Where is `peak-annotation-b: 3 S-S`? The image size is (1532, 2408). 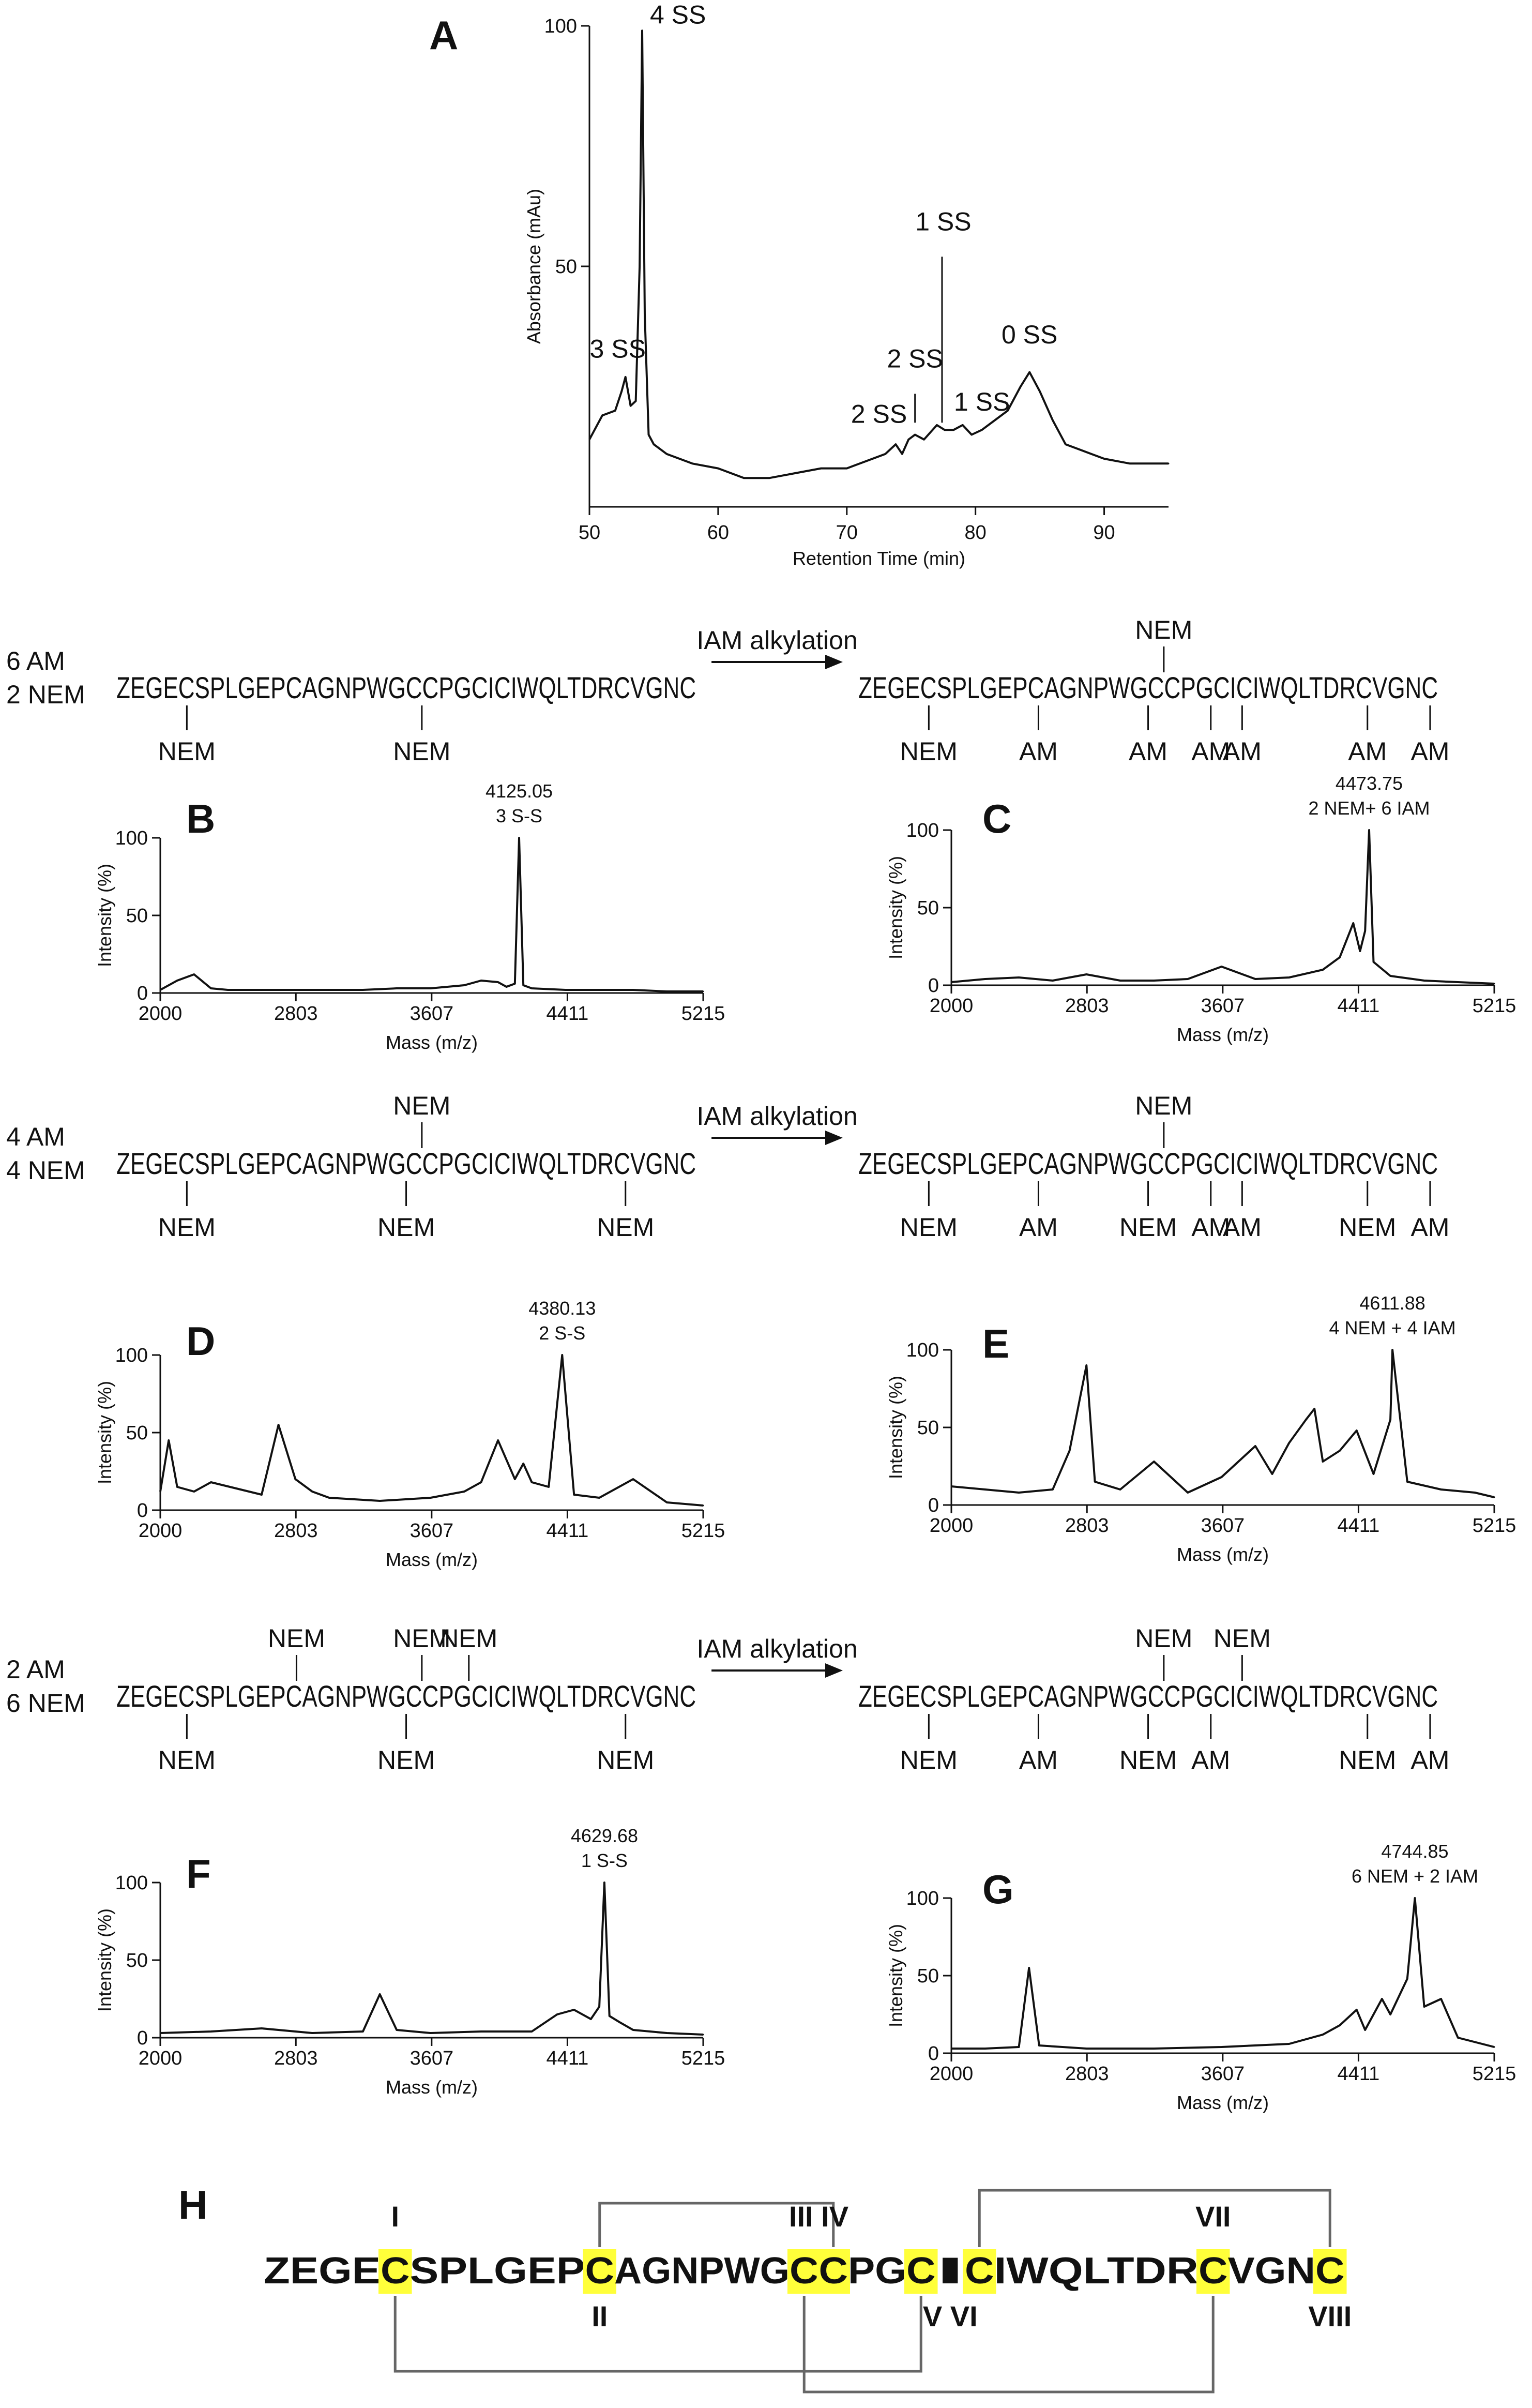
peak-annotation-b: 3 S-S is located at coordinates (519, 816).